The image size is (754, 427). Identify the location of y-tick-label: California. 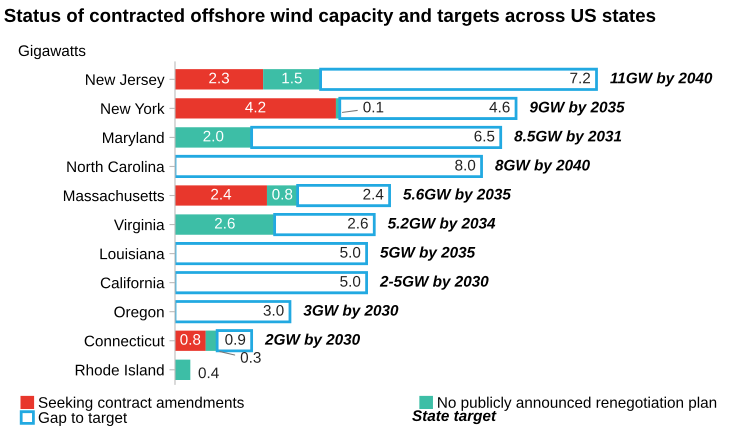
(132, 282).